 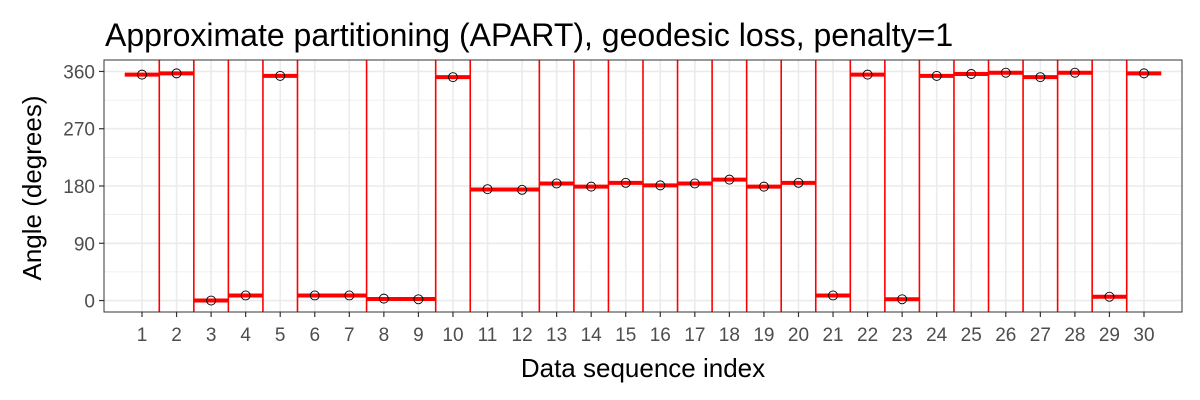 I want to click on x-tick-label: 6, so click(x=314, y=335).